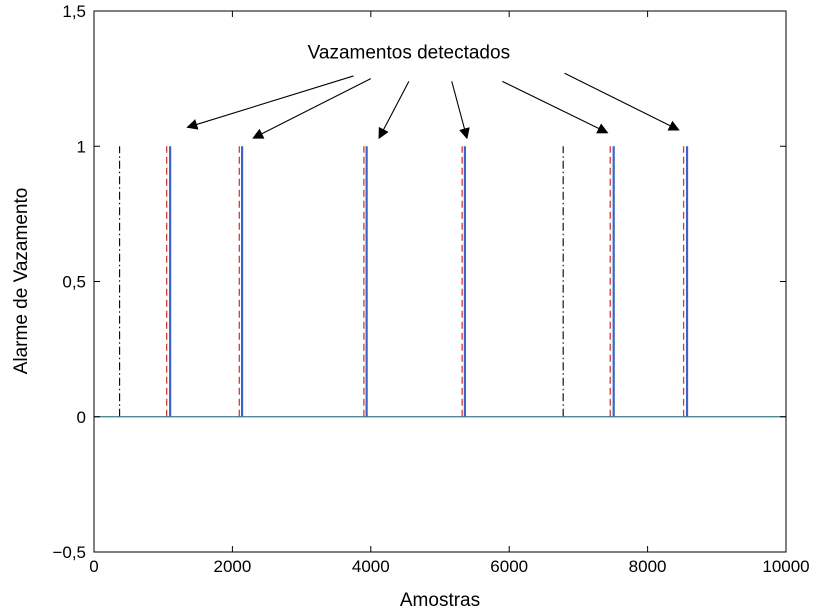 The width and height of the screenshot is (817, 612). What do you see at coordinates (69, 552) in the screenshot?
I see `y-tick-label: −0,5` at bounding box center [69, 552].